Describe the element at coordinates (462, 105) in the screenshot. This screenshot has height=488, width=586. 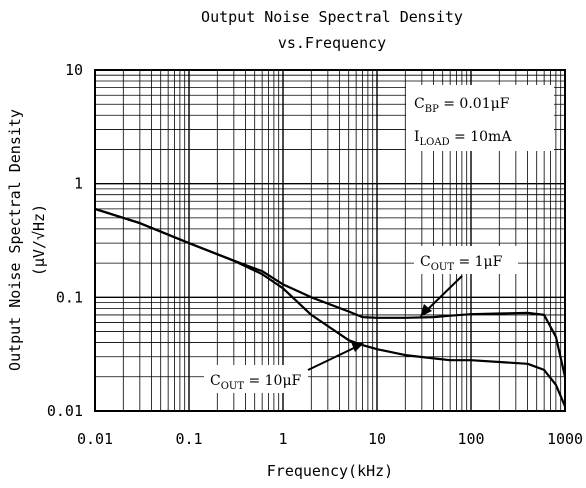
I see `cbp-label: CBP = 0.01μF` at that location.